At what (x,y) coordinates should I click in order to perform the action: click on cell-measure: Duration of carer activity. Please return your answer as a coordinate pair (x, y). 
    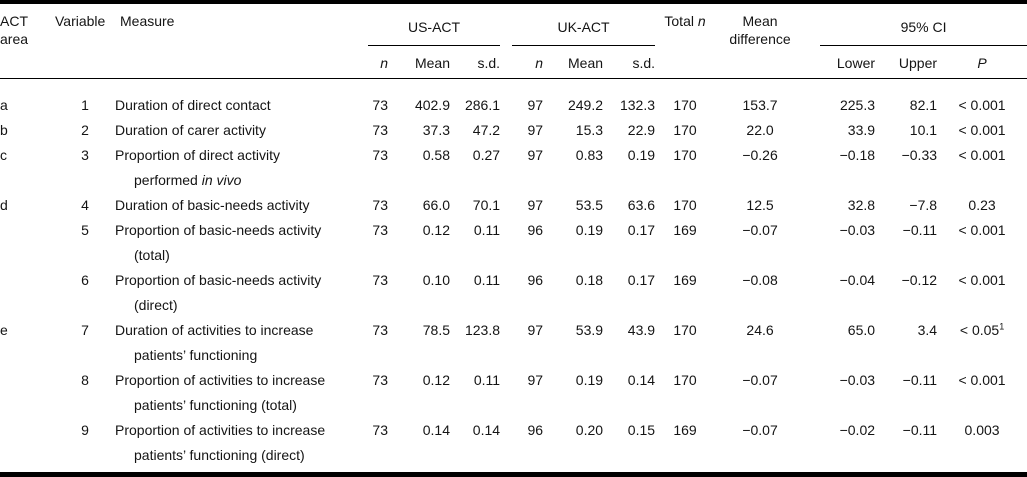
    Looking at the image, I should click on (237, 130).